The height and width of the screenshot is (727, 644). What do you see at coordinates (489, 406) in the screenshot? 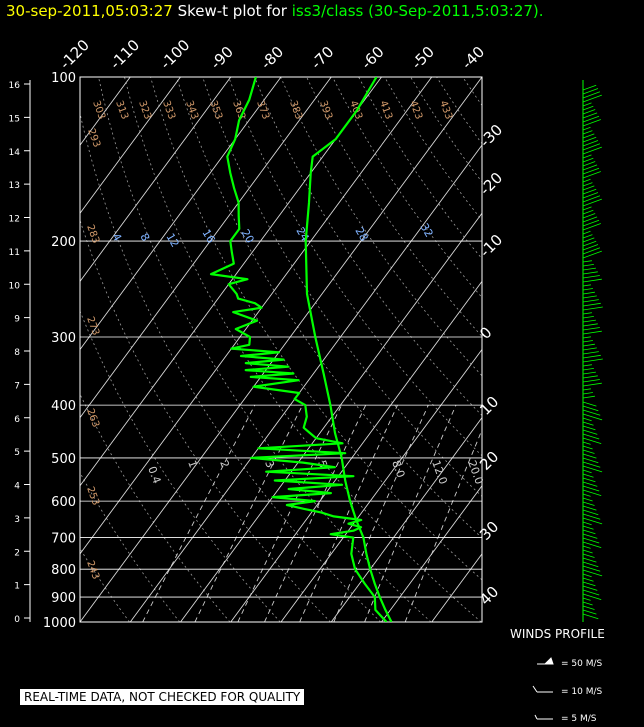
I see `temp-right-tick-label: 10` at bounding box center [489, 406].